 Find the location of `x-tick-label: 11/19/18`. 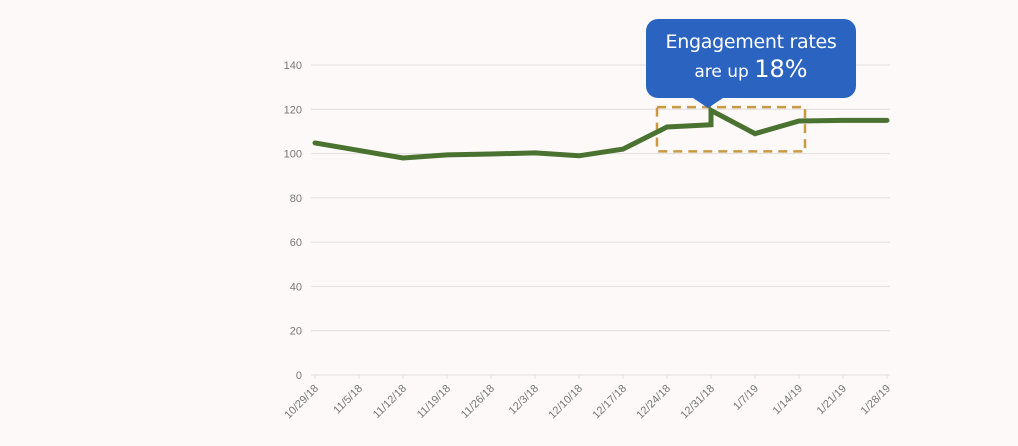

x-tick-label: 11/19/18 is located at coordinates (434, 402).